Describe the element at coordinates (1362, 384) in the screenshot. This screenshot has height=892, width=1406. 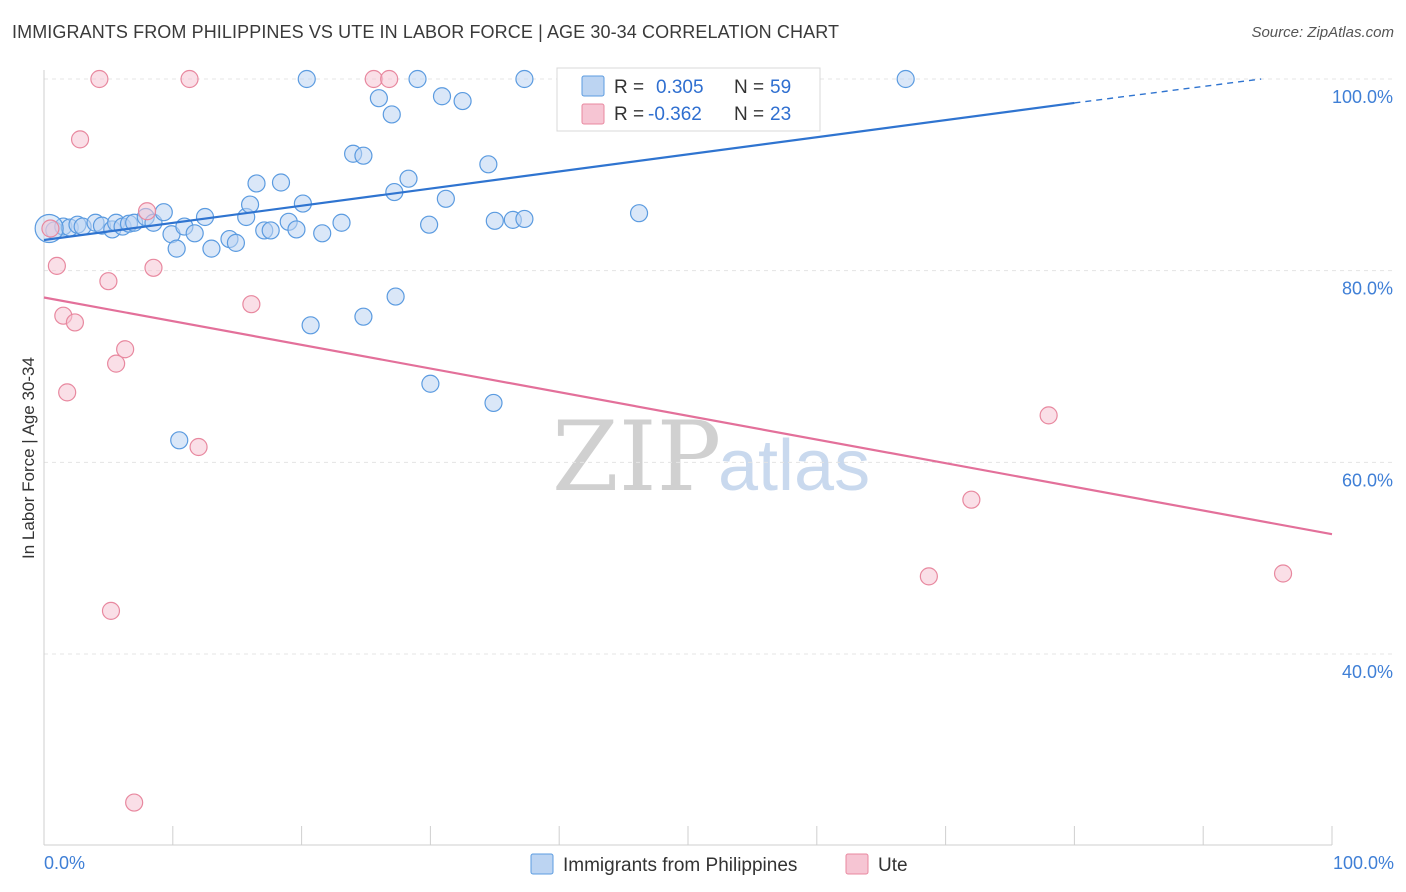
I see `y-tick-labels: 100.0% 80.0% 60.0% 40.0%` at that location.